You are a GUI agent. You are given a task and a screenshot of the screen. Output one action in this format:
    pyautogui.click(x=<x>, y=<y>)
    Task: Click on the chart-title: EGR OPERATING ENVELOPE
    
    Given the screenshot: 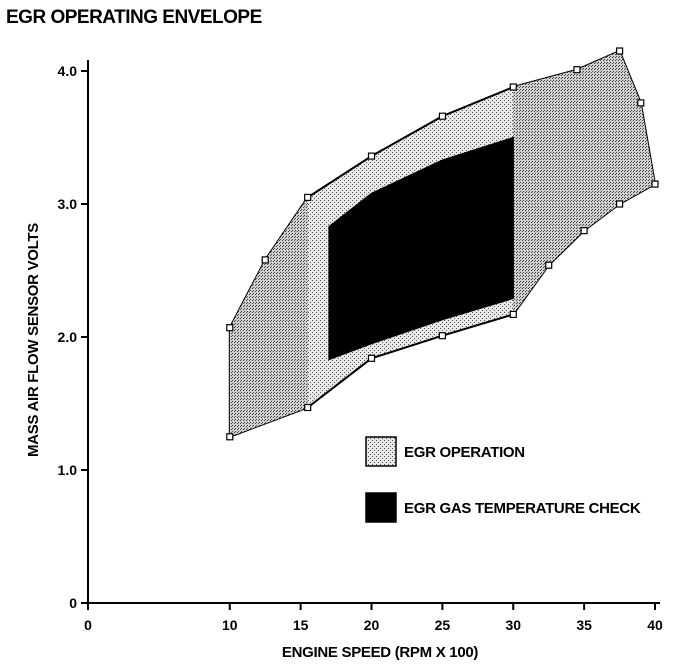 What is the action you would take?
    pyautogui.click(x=134, y=17)
    